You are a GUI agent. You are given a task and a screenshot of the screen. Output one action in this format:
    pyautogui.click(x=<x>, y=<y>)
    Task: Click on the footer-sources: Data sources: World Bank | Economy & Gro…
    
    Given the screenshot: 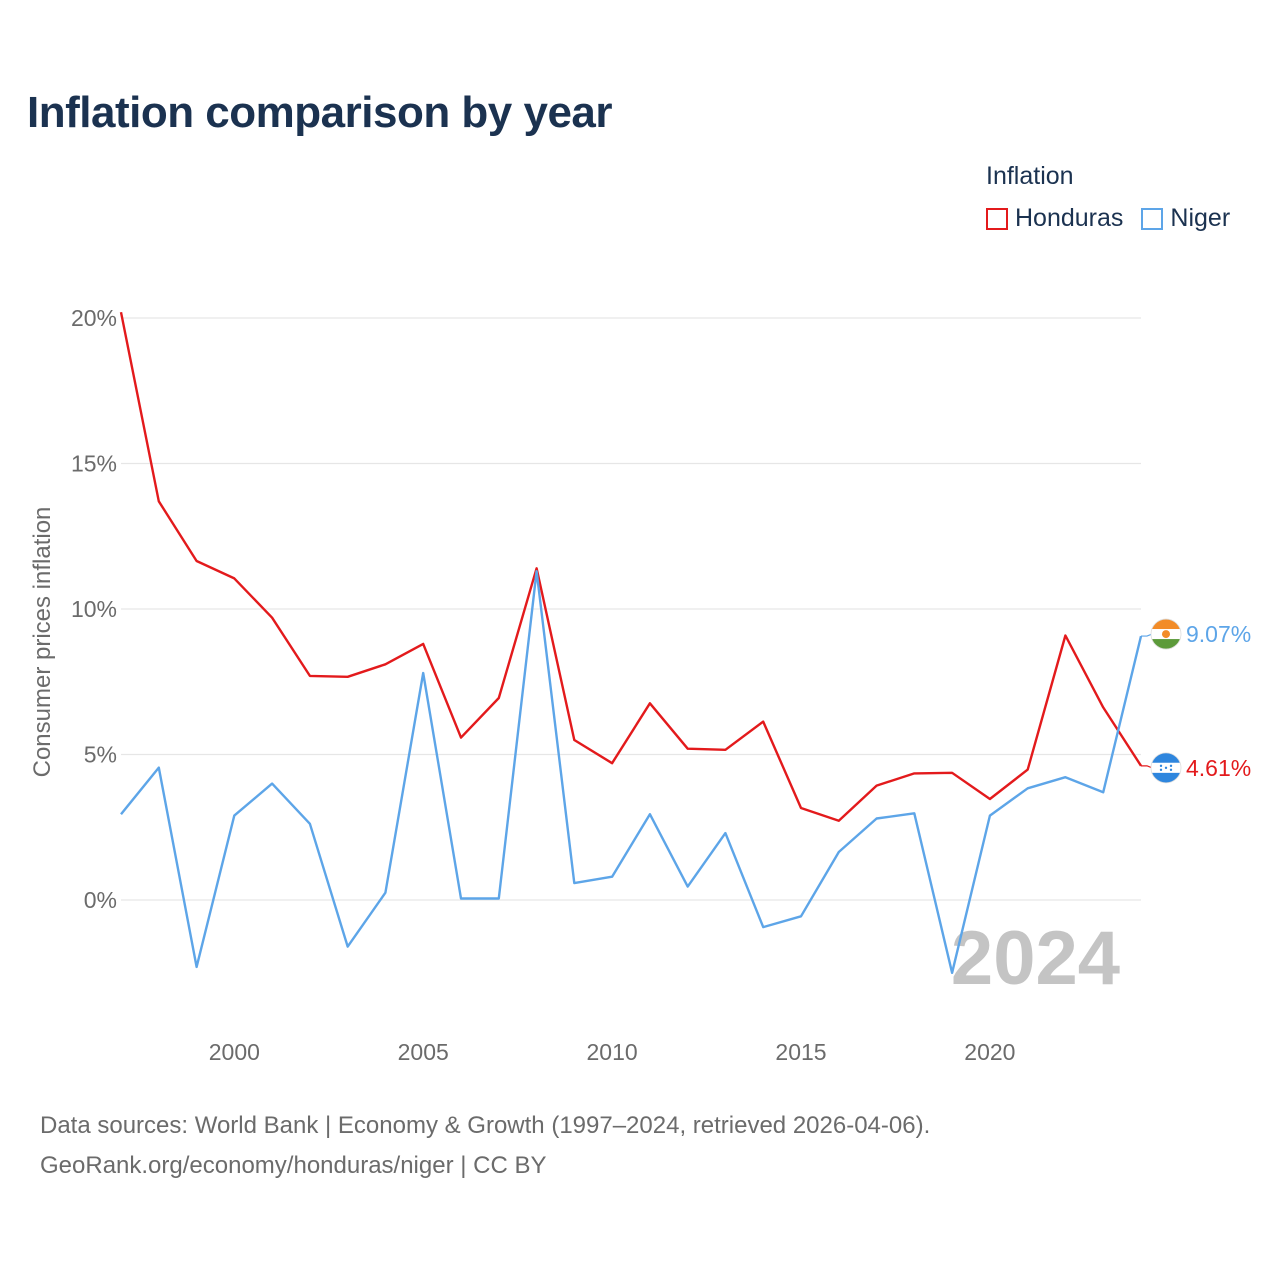 What is the action you would take?
    pyautogui.click(x=485, y=1125)
    